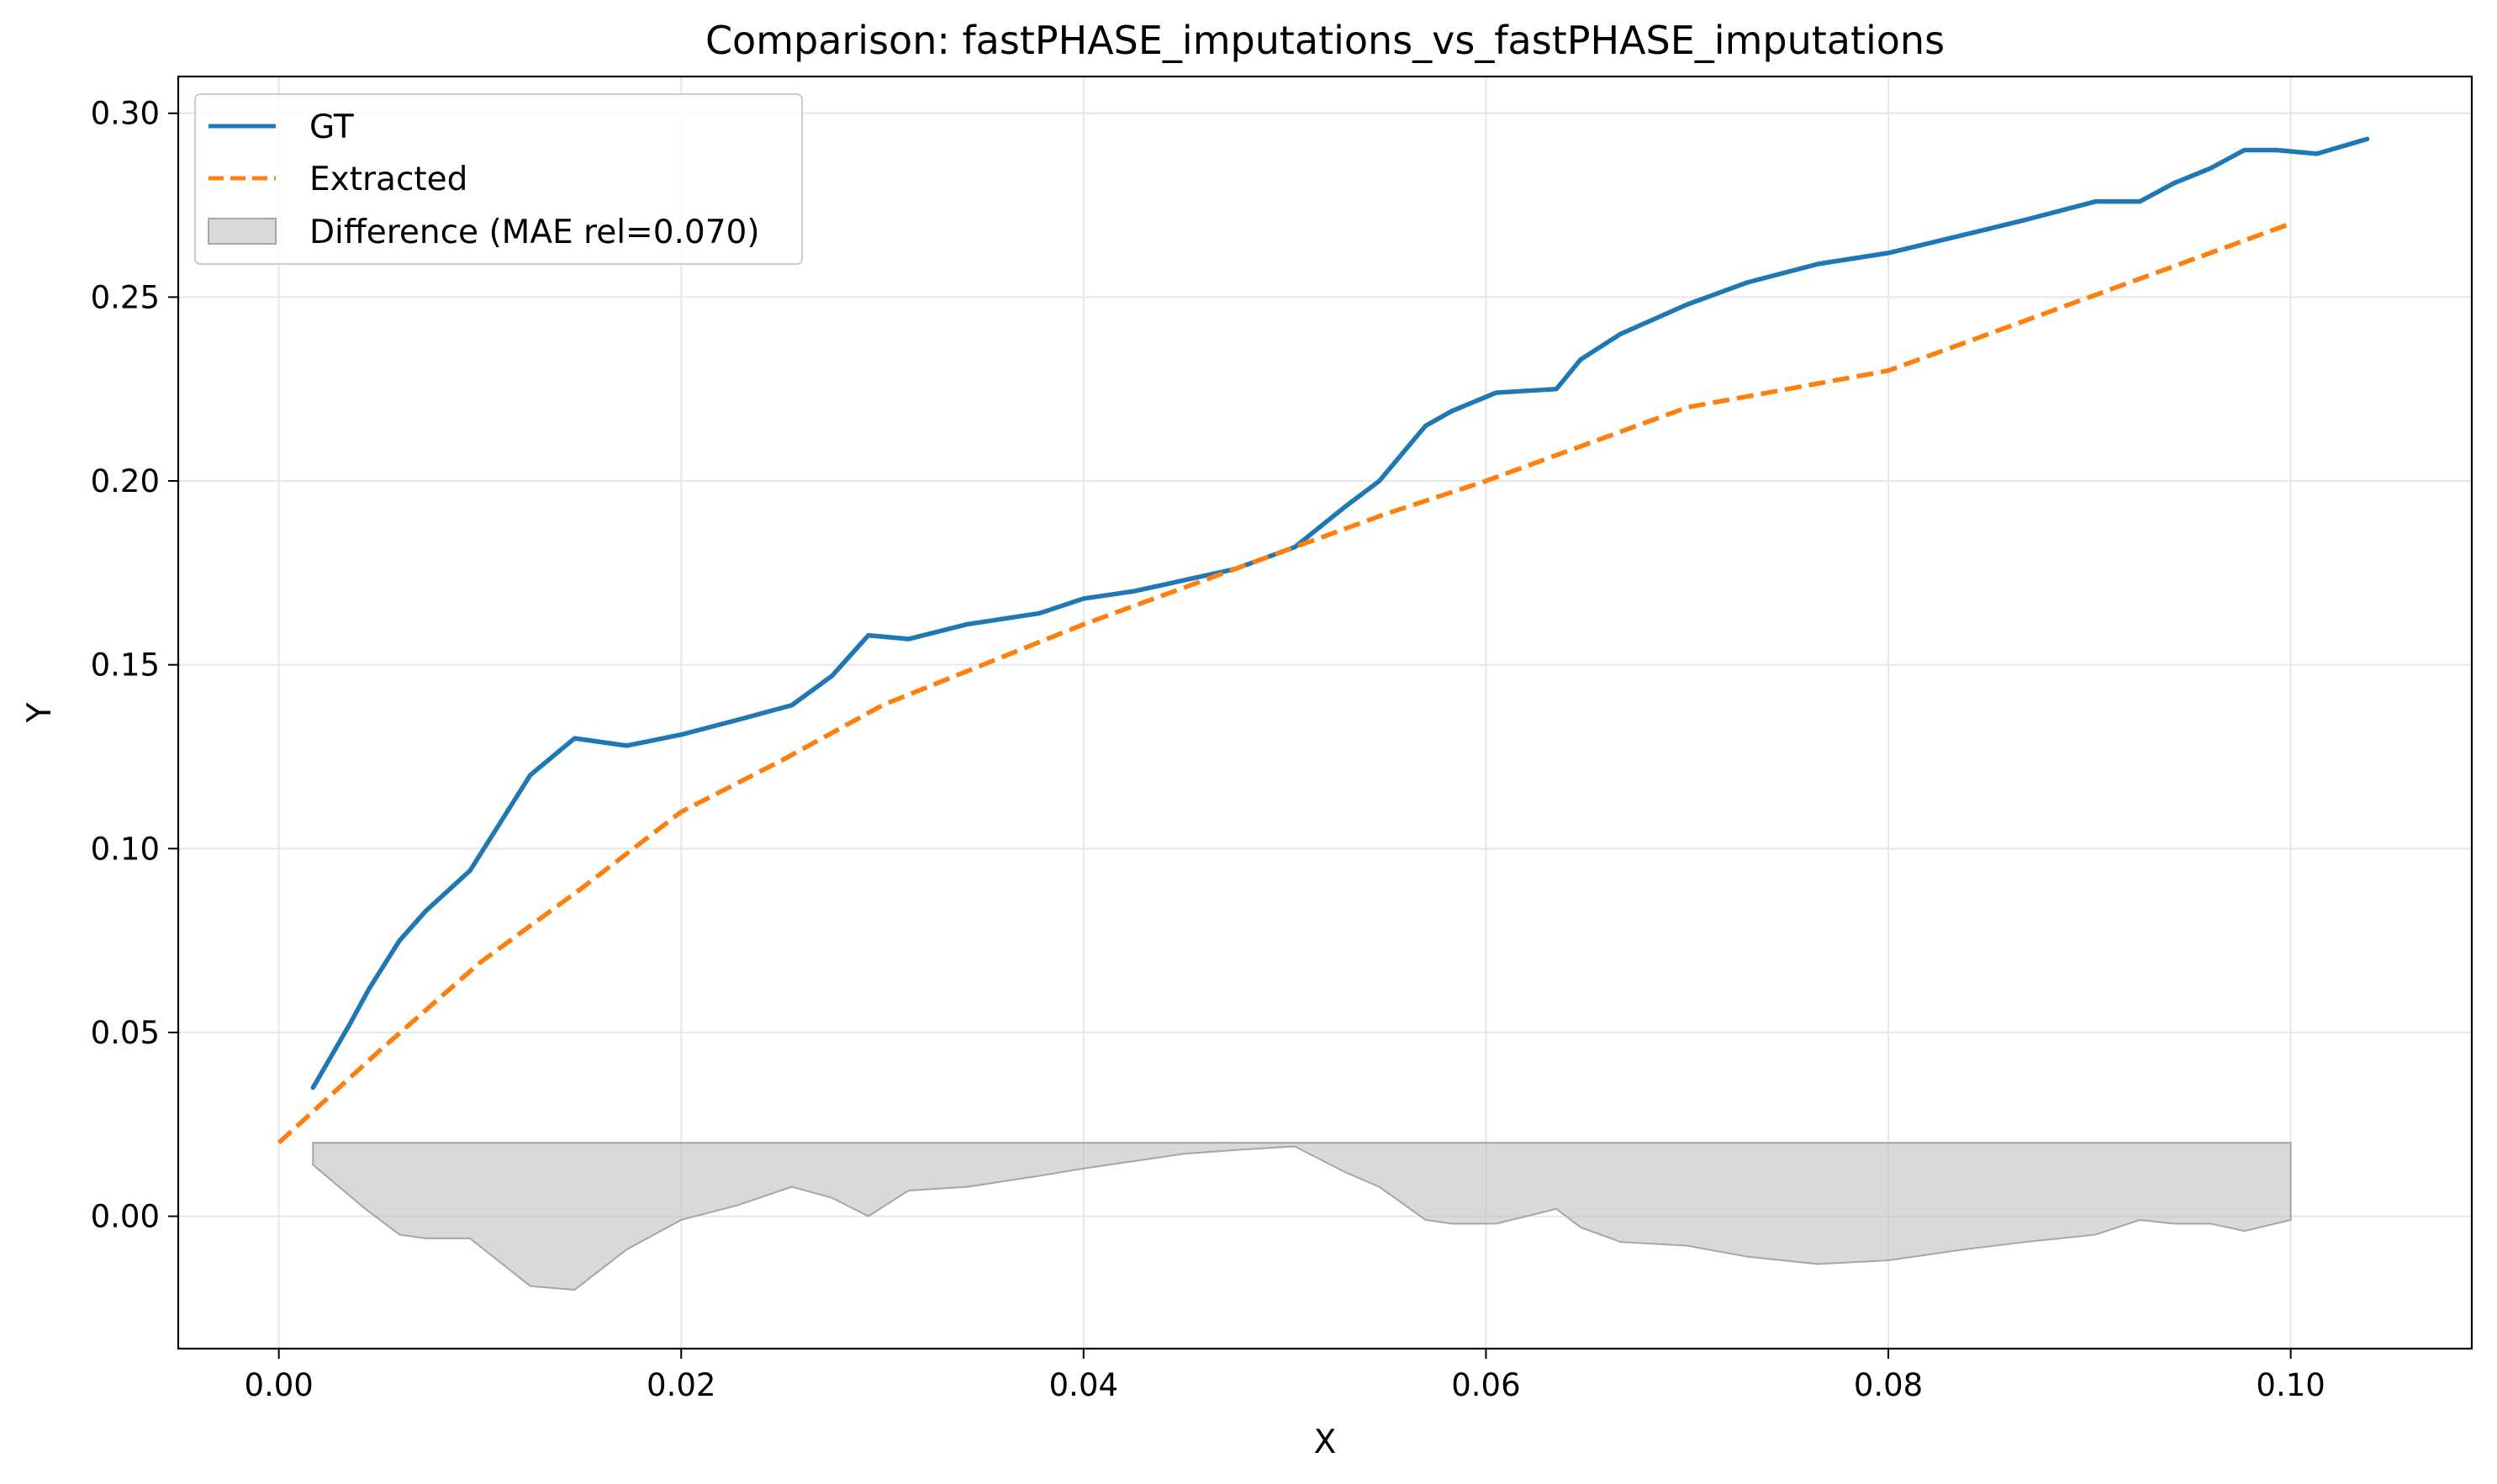 This screenshot has width=2497, height=1484. What do you see at coordinates (125, 481) in the screenshot?
I see `y-tick-label: 0.20` at bounding box center [125, 481].